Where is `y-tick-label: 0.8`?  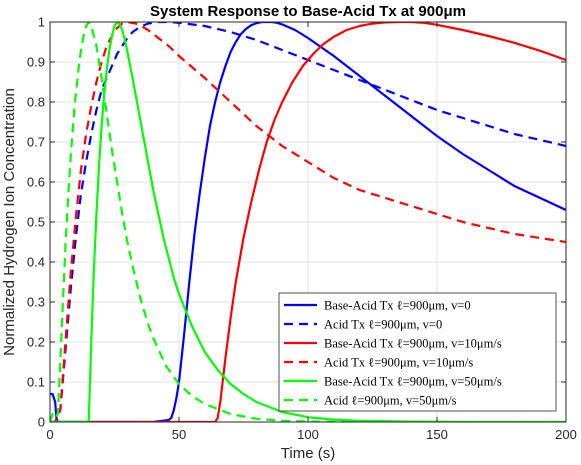 y-tick-label: 0.8 is located at coordinates (36, 102).